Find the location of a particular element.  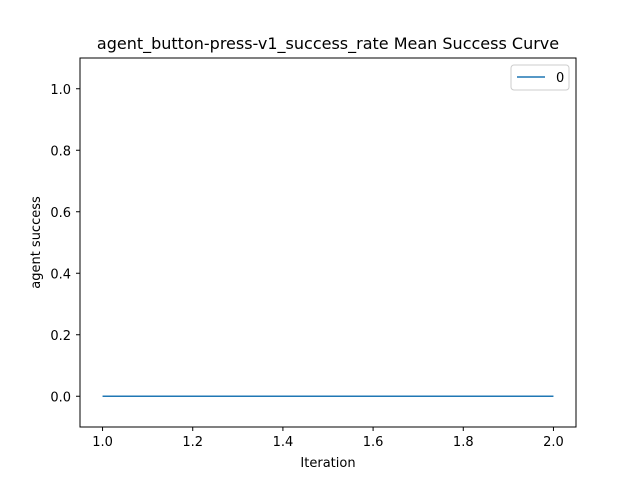

y-tick-label: 0.4 is located at coordinates (60, 274).